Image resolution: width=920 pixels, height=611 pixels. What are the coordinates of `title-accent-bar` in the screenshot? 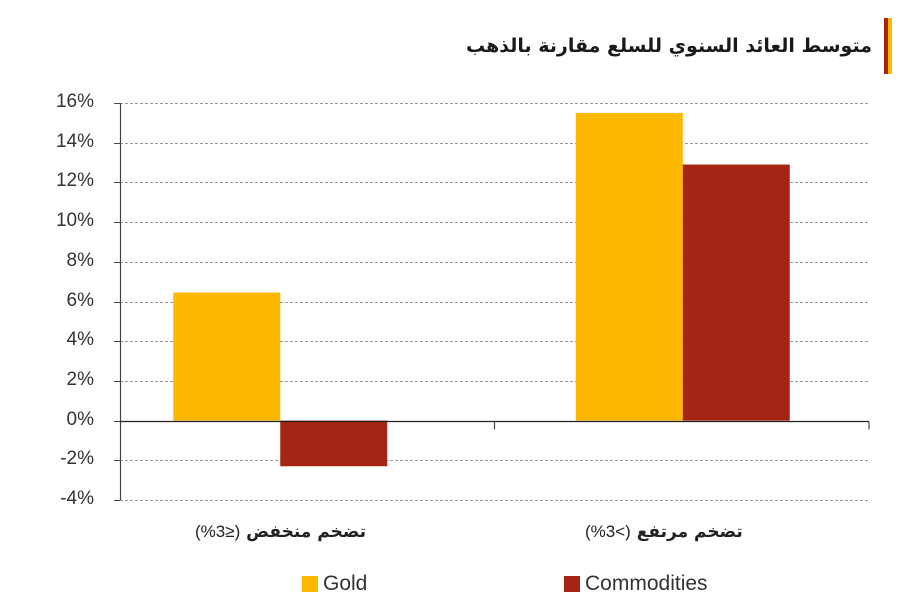 It's located at (888, 46).